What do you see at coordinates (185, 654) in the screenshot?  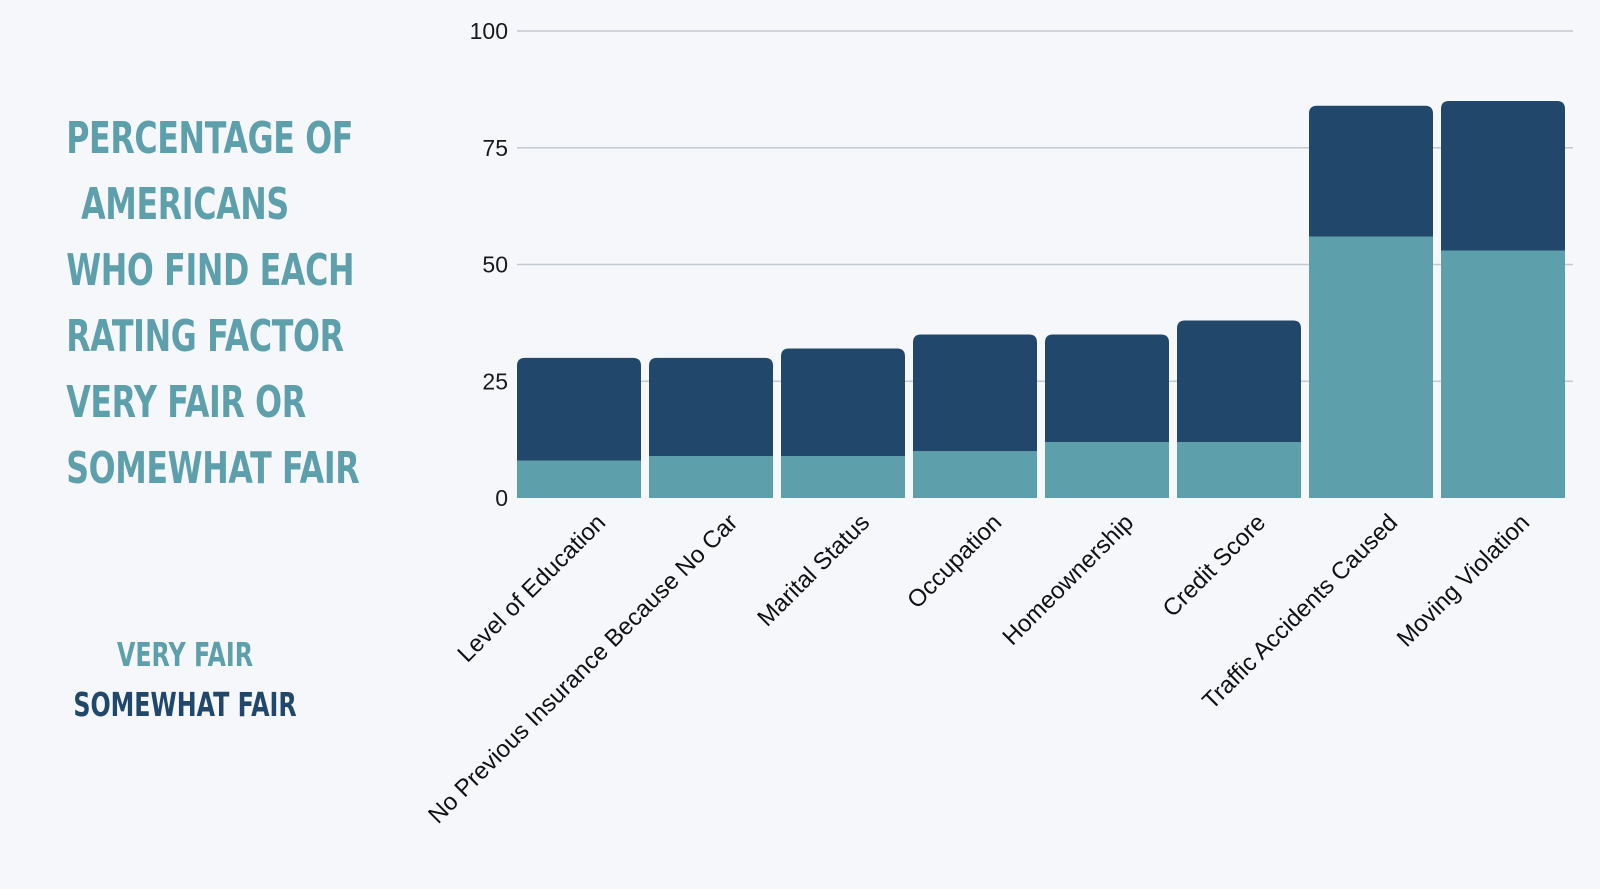 I see `legend-item-very-fair: VERY FAIR` at bounding box center [185, 654].